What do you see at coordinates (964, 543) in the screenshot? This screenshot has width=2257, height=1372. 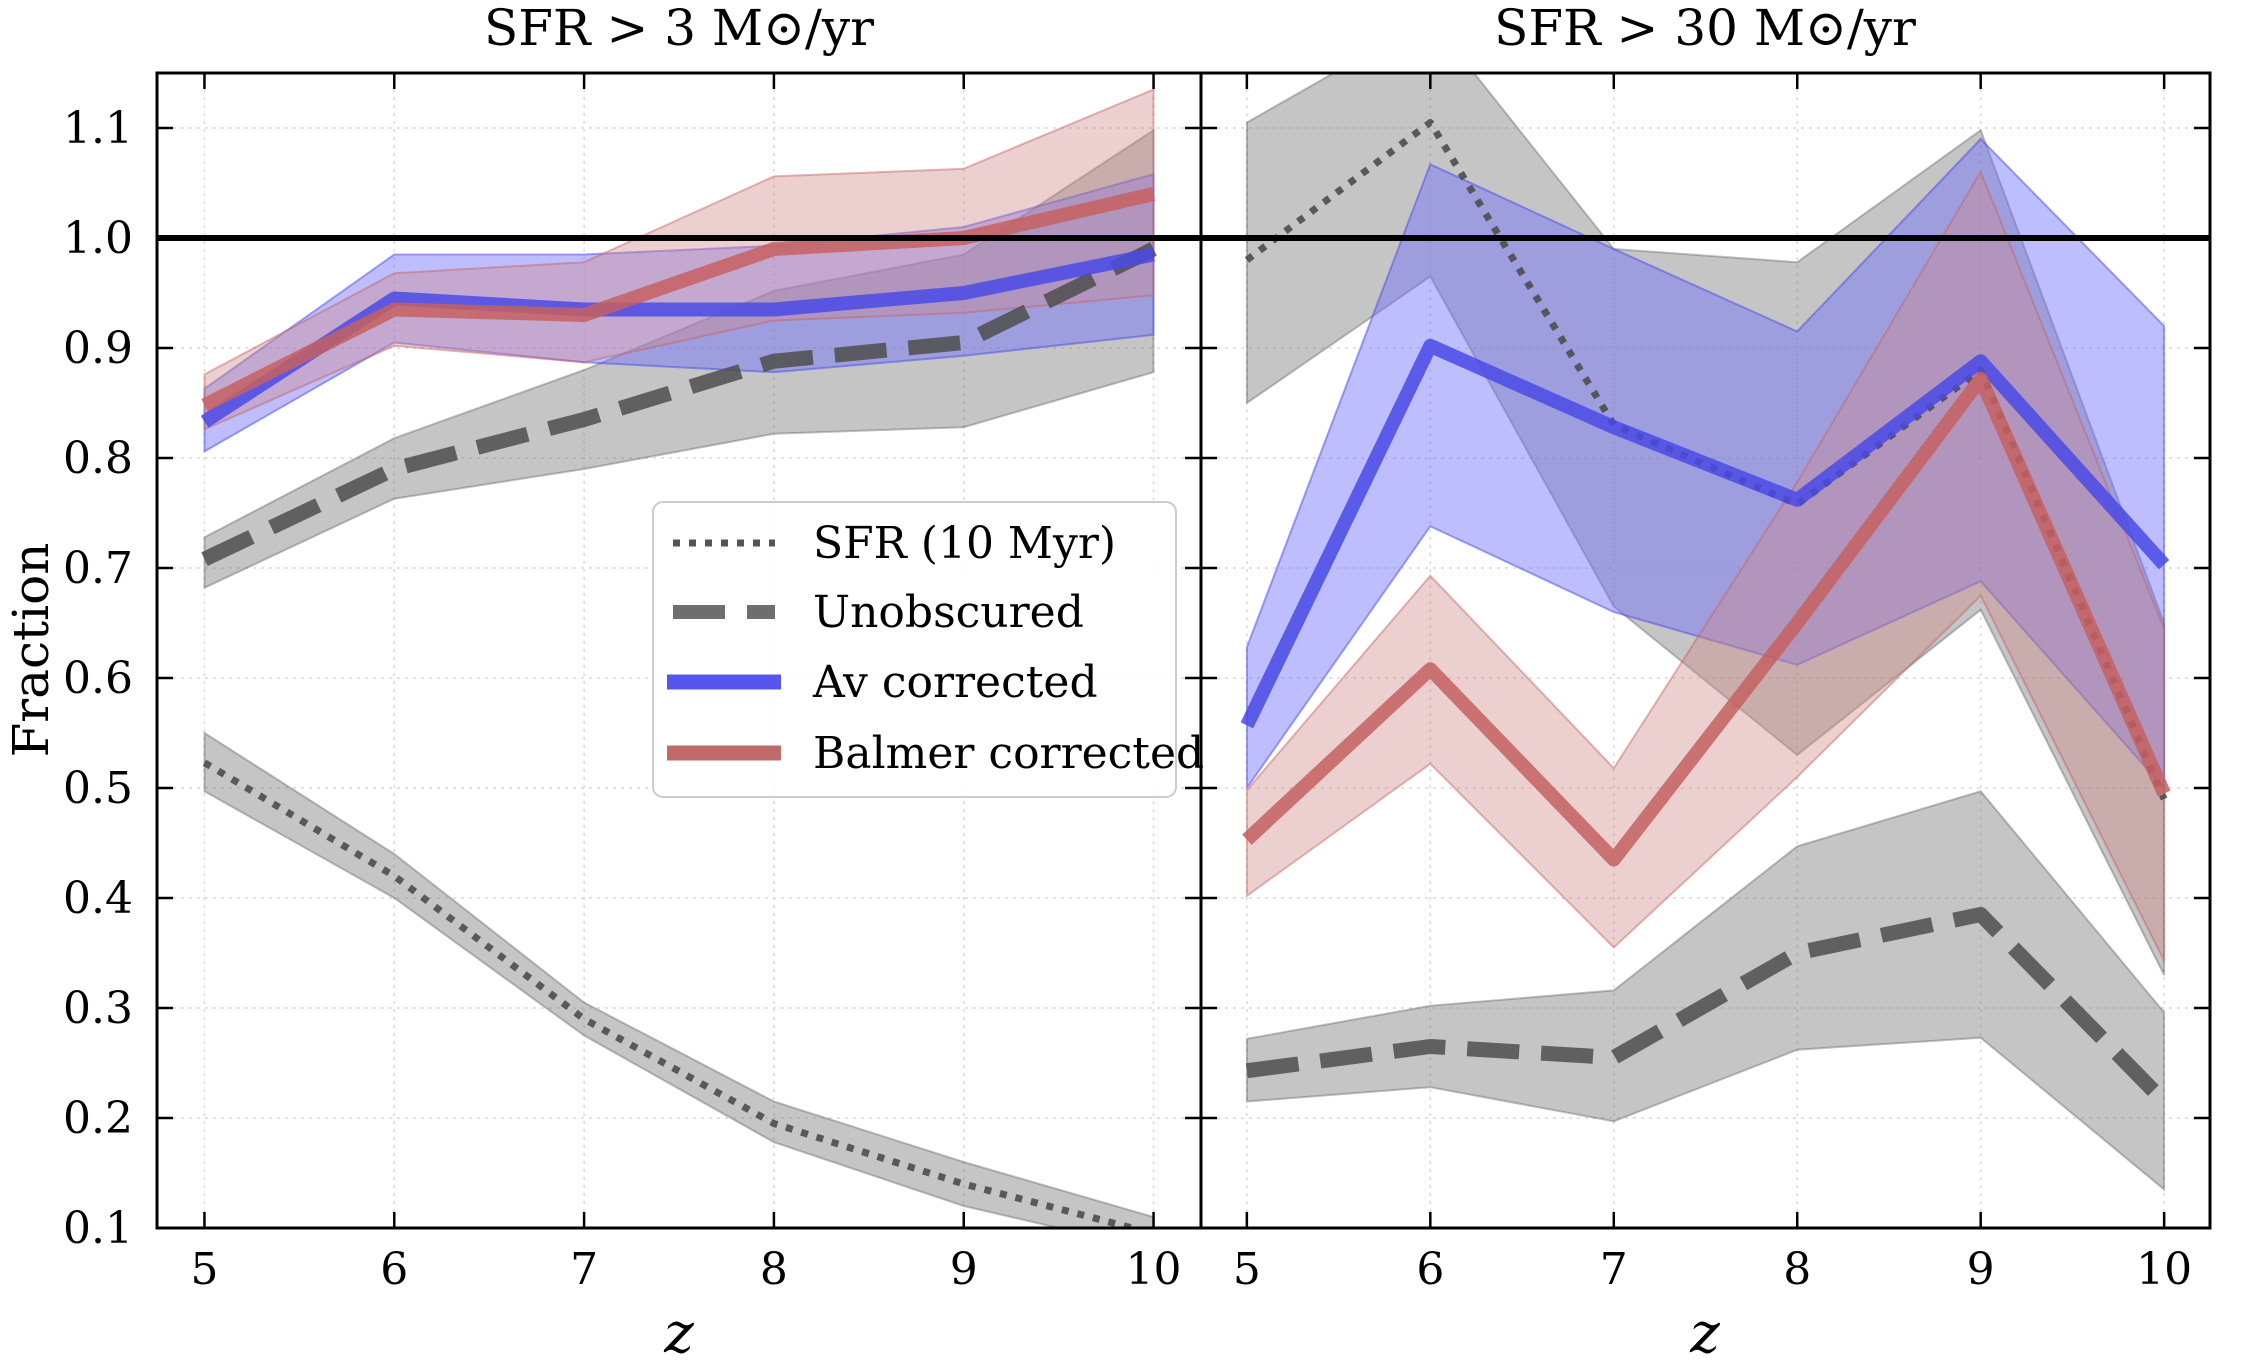 I see `legend-label-sfr: SFR (10 Myr)` at bounding box center [964, 543].